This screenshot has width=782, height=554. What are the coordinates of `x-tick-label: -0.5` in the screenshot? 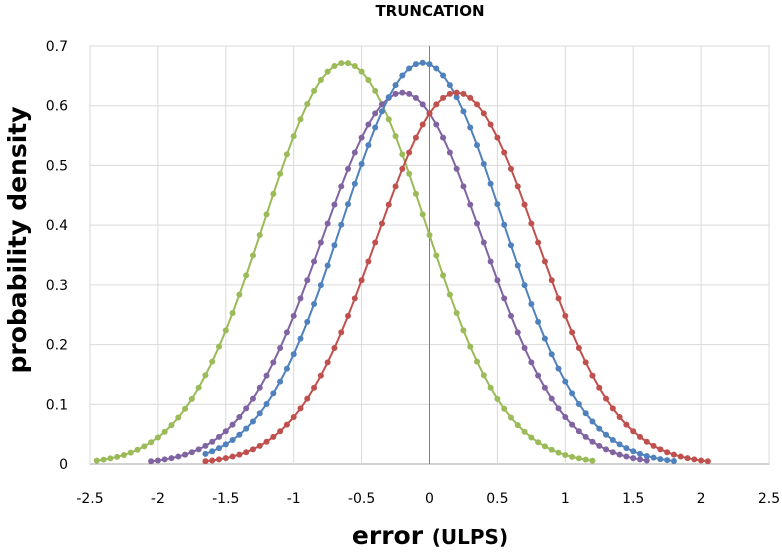 It's located at (361, 499).